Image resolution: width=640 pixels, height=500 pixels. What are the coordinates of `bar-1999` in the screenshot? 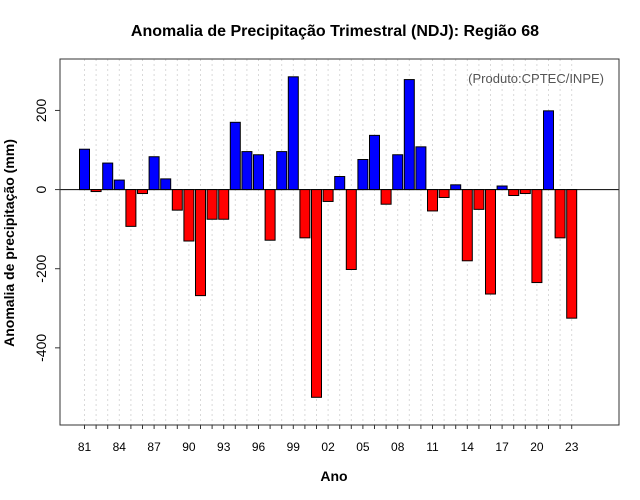 It's located at (293, 133).